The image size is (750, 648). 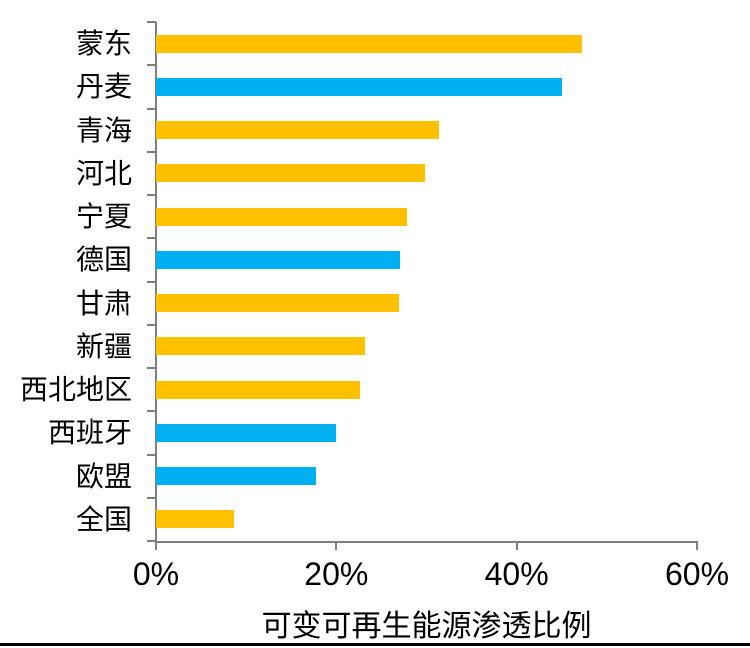 I want to click on category-label: 新疆, so click(x=103, y=346).